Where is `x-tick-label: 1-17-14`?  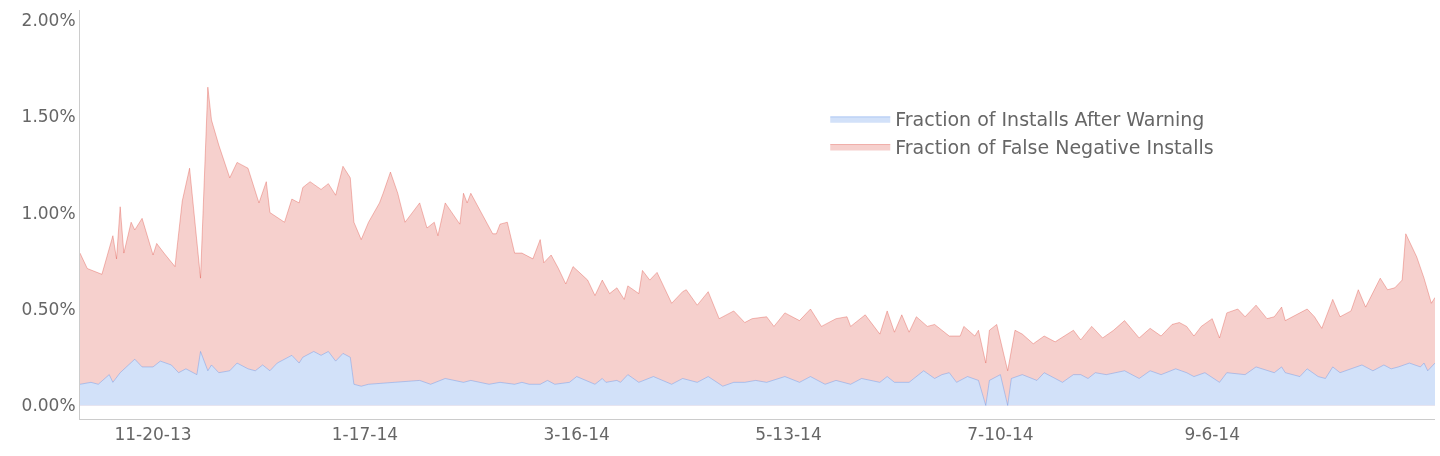
x-tick-label: 1-17-14 is located at coordinates (365, 434).